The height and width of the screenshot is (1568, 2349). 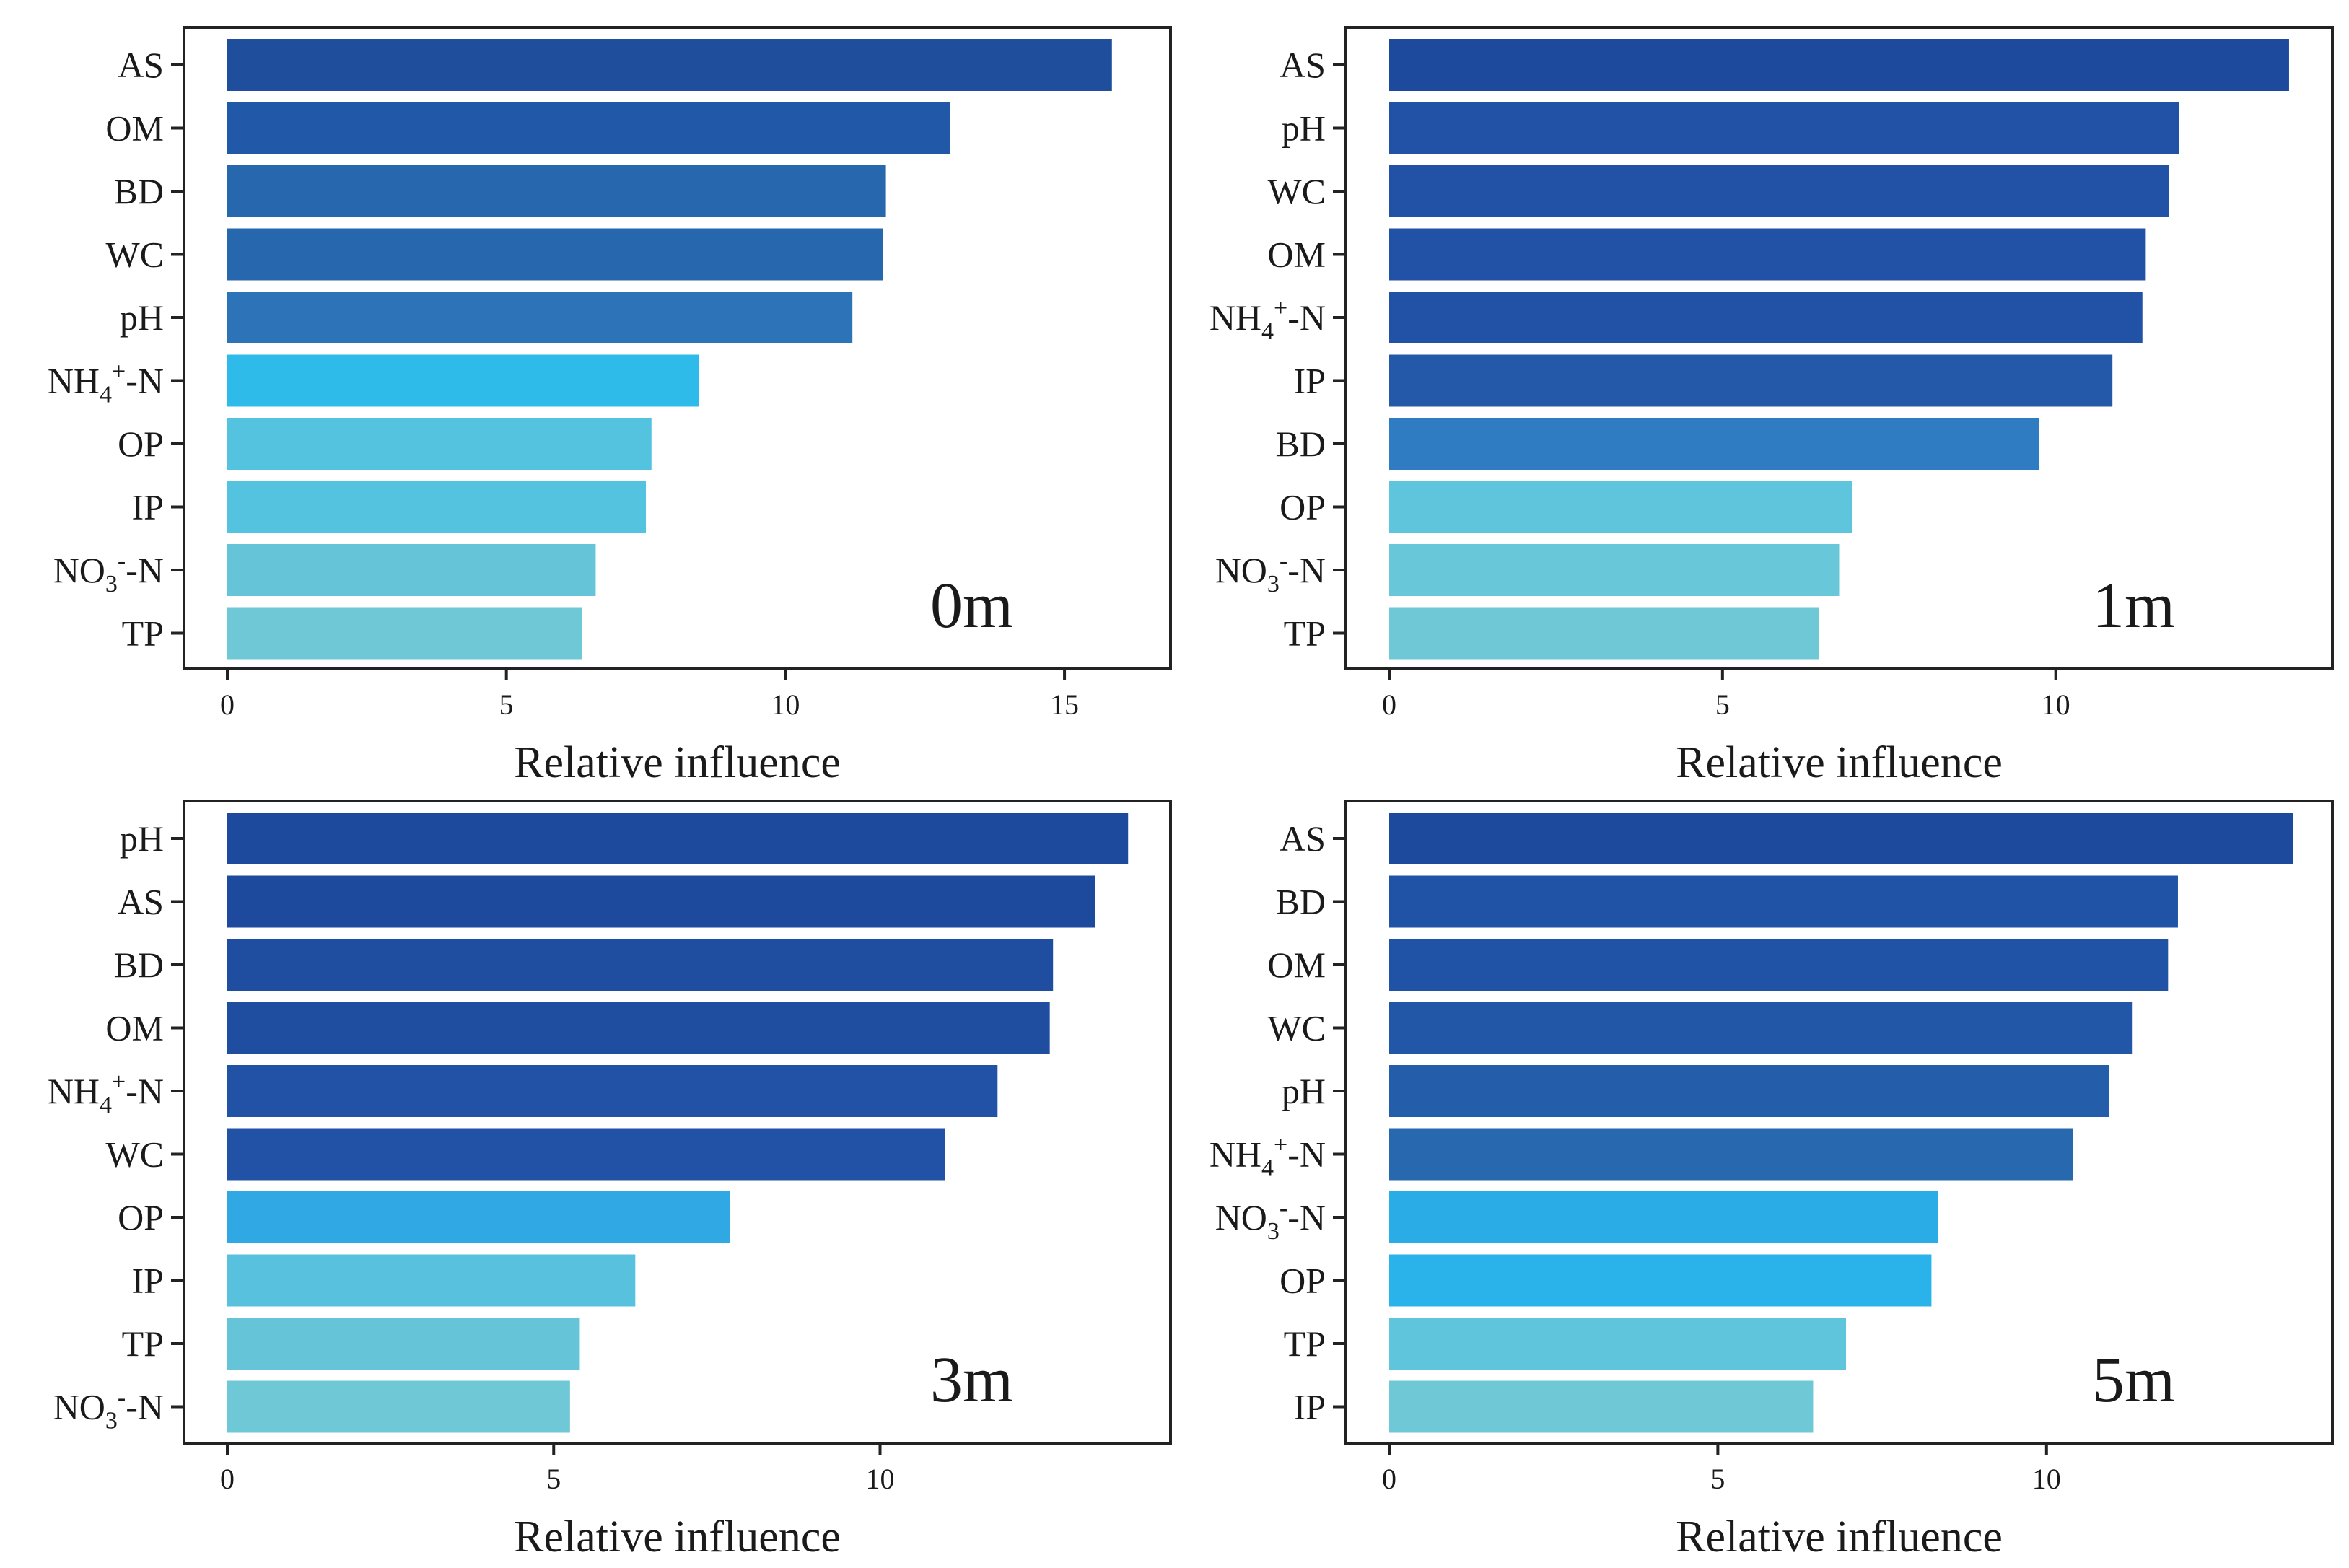 I want to click on panel-label: 1m, so click(x=2134, y=605).